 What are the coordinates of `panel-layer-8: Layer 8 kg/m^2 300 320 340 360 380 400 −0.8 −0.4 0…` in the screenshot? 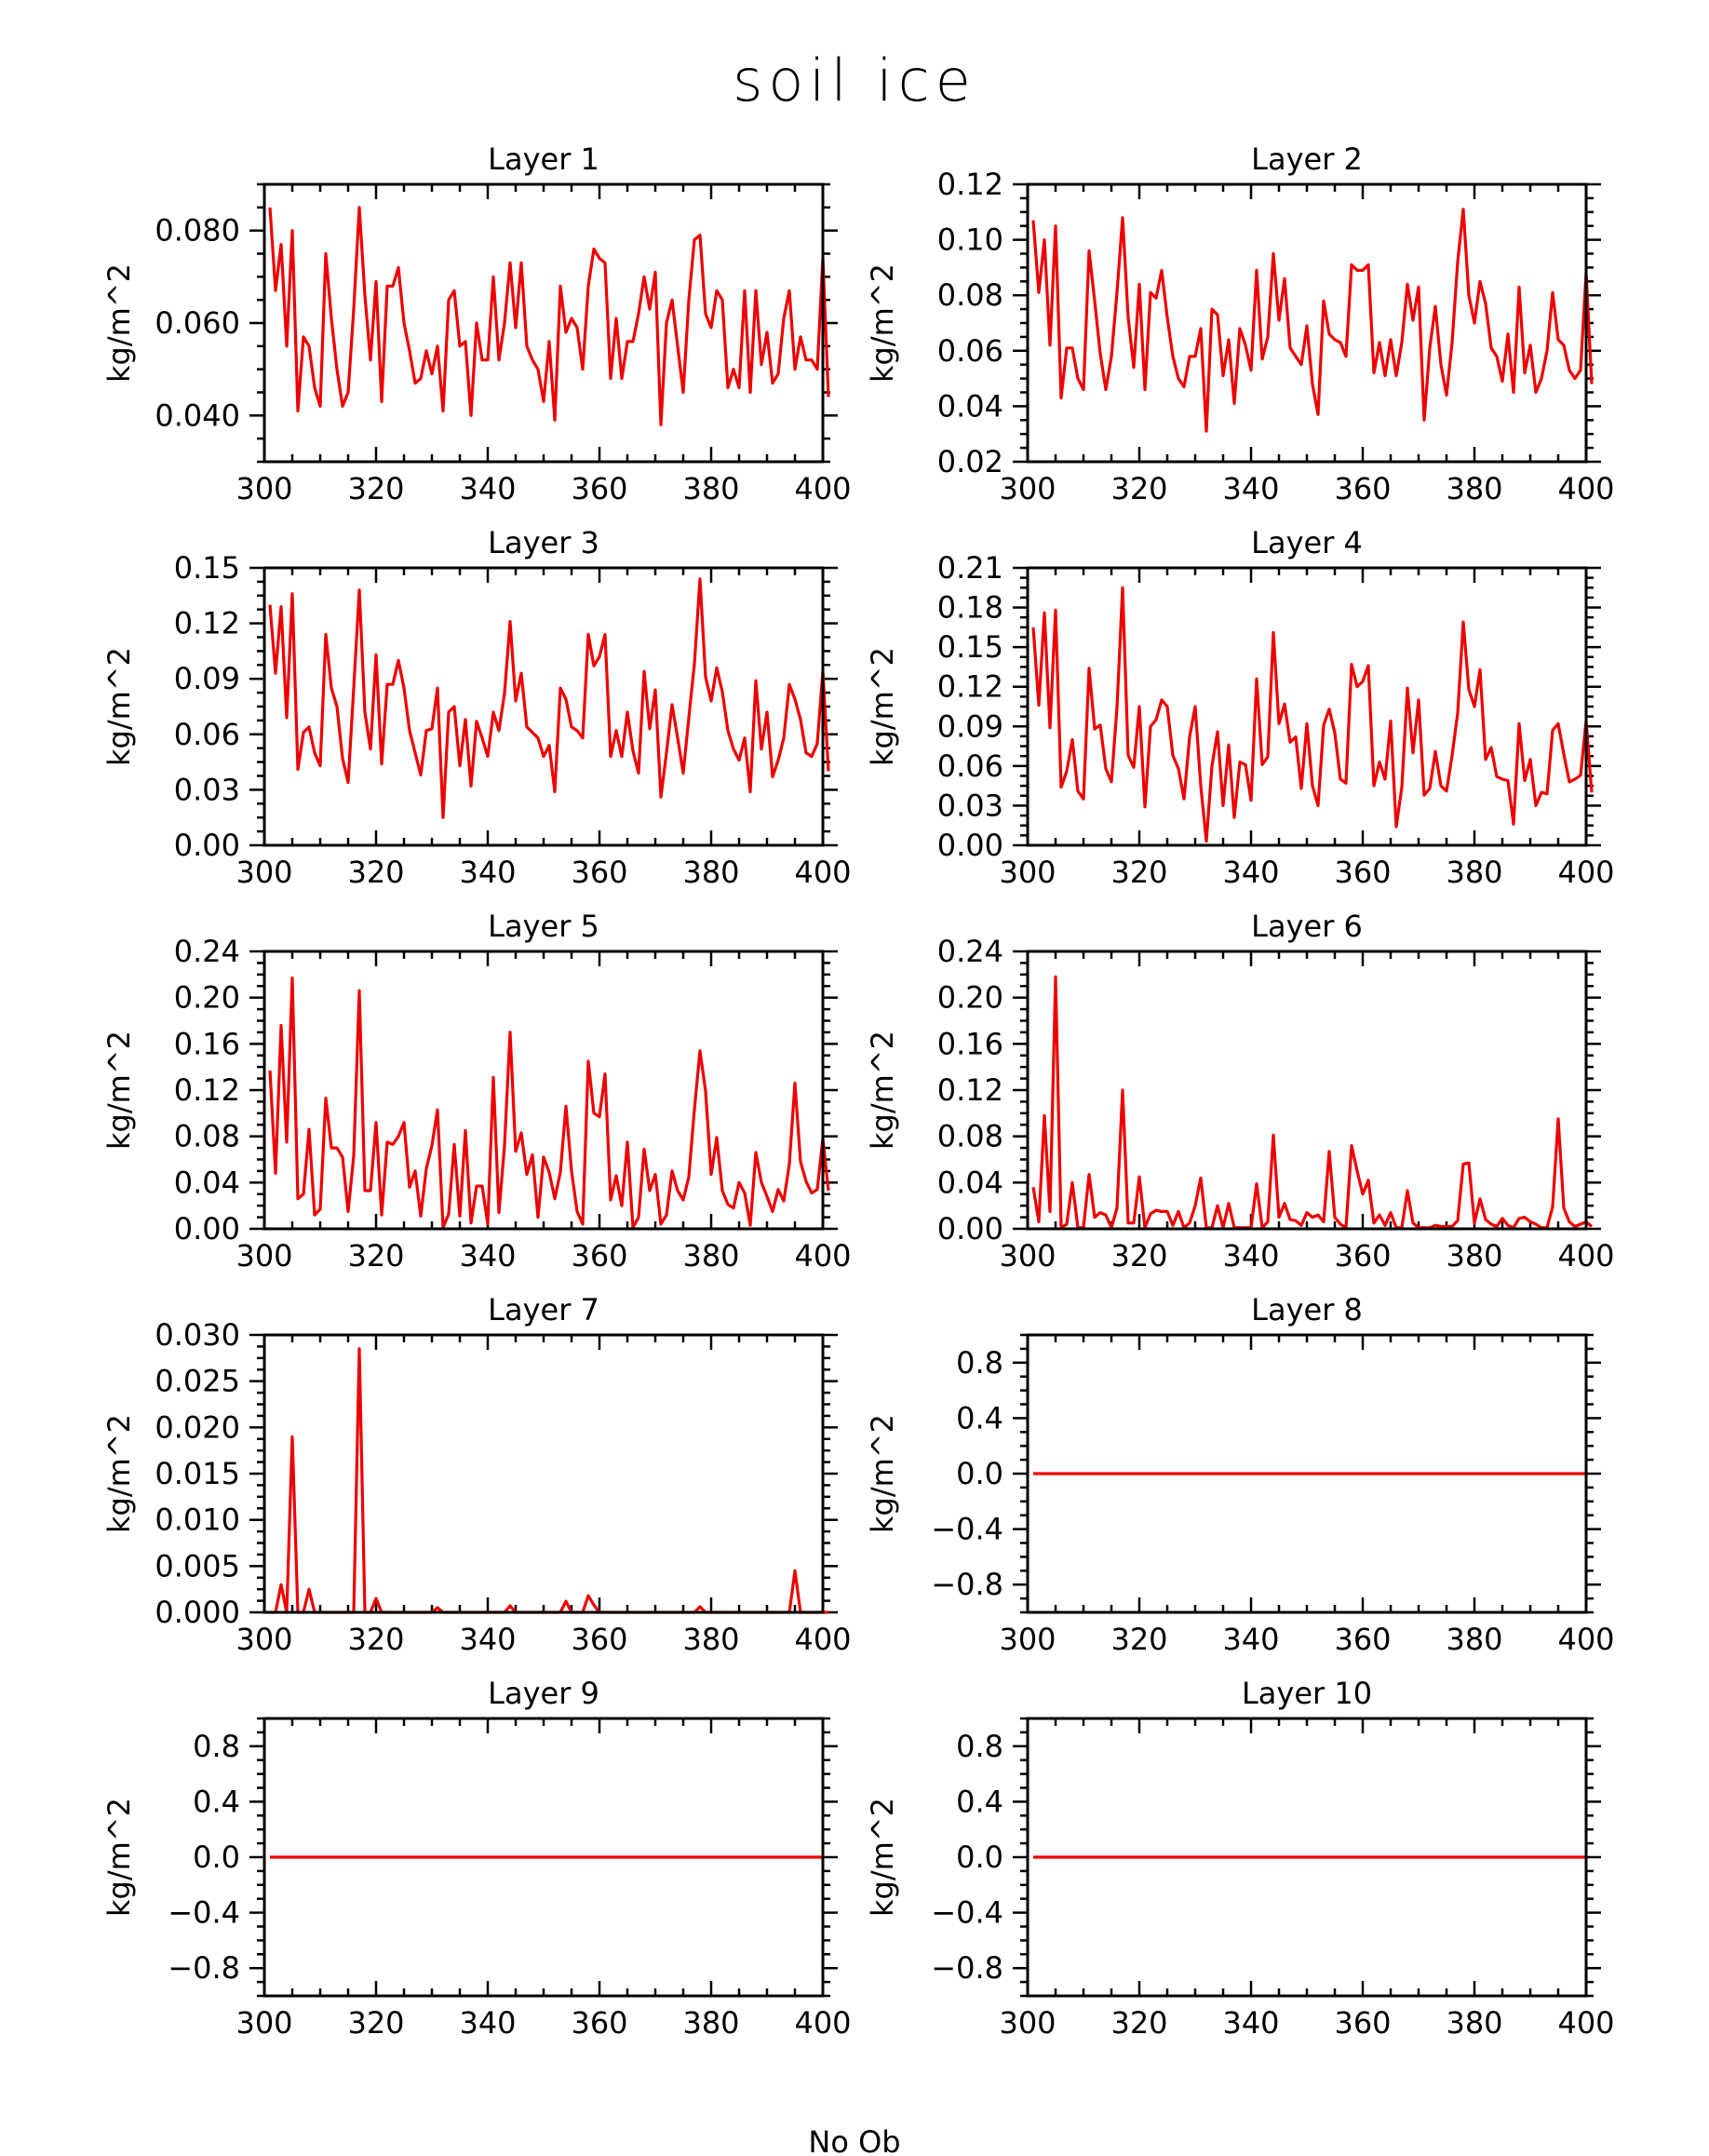 It's located at (1240, 1474).